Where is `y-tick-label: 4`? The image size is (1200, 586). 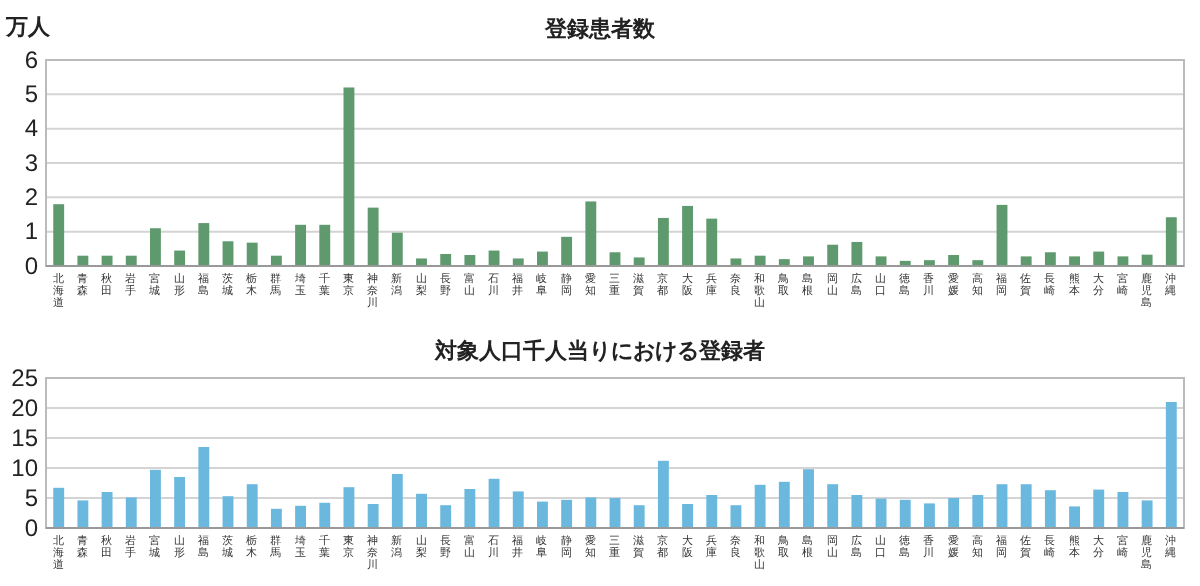
y-tick-label: 4 is located at coordinates (31, 128).